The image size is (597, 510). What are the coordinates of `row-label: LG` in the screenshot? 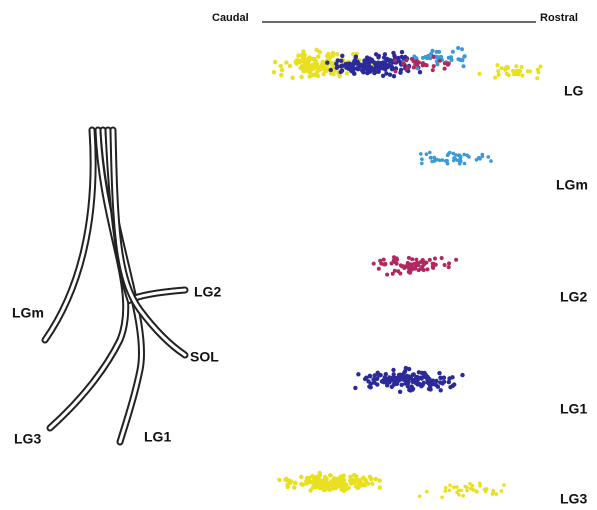 It's located at (574, 91).